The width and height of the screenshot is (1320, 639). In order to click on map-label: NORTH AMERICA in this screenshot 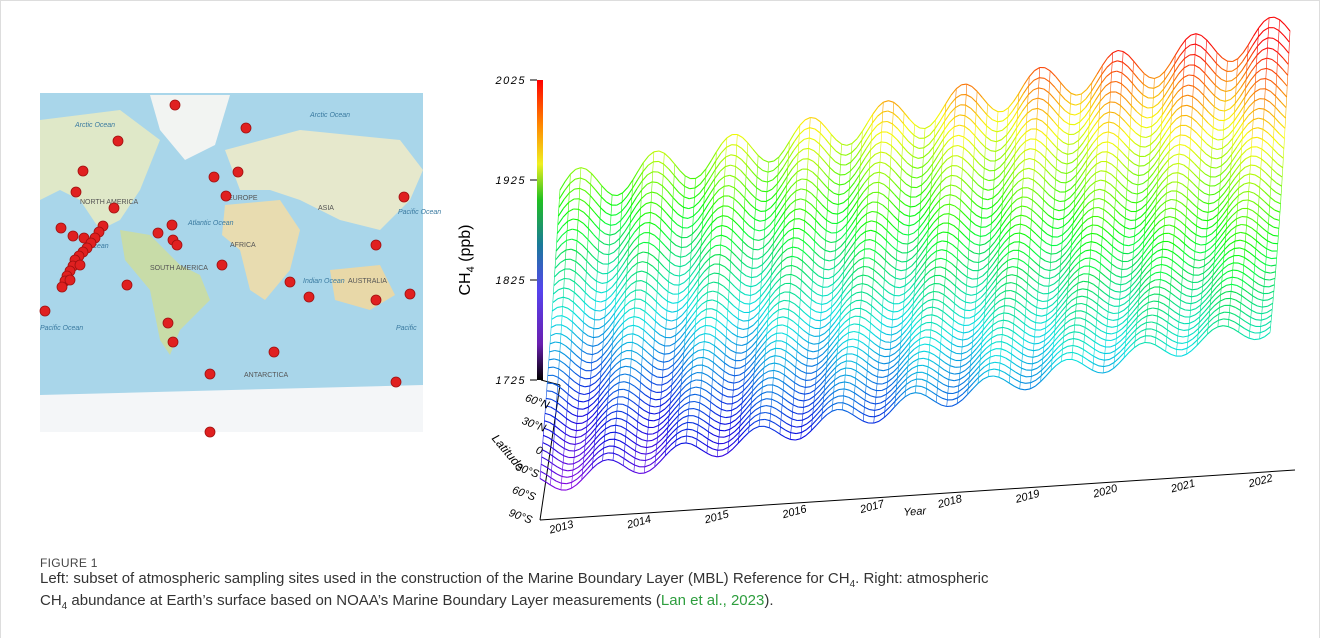, I will do `click(109, 202)`.